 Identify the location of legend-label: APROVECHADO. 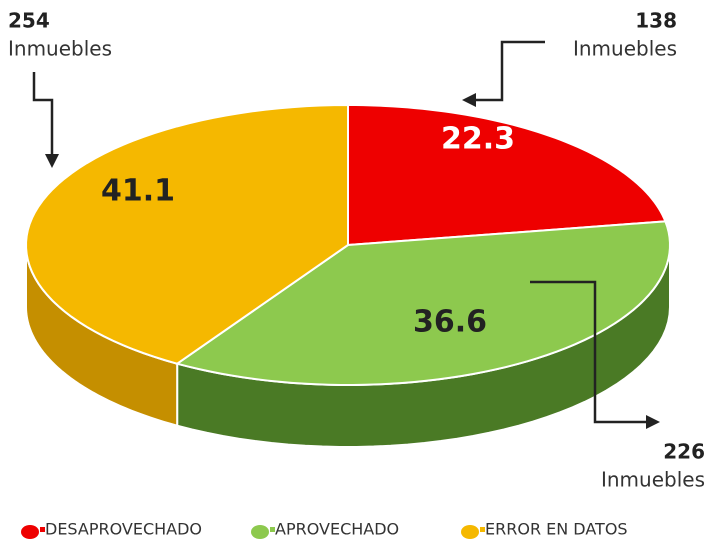
(337, 529).